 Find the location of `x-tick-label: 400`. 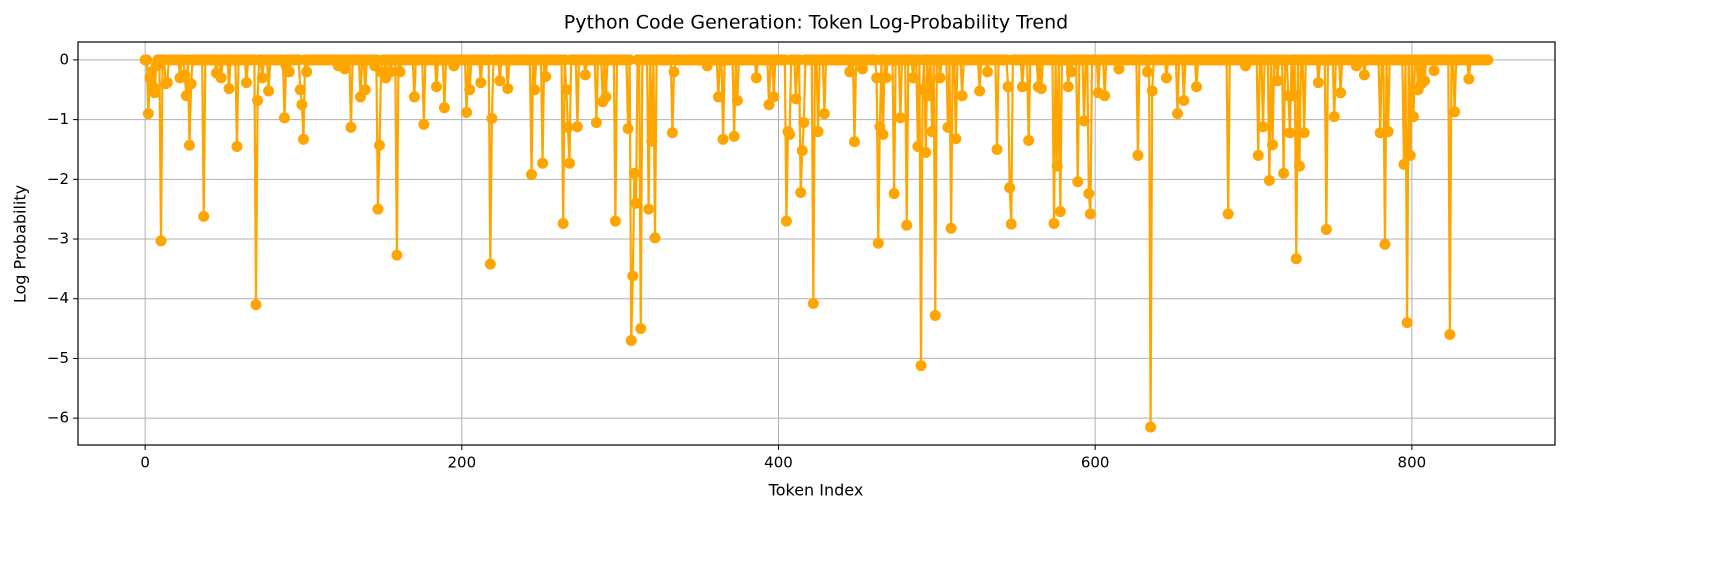

x-tick-label: 400 is located at coordinates (778, 463).